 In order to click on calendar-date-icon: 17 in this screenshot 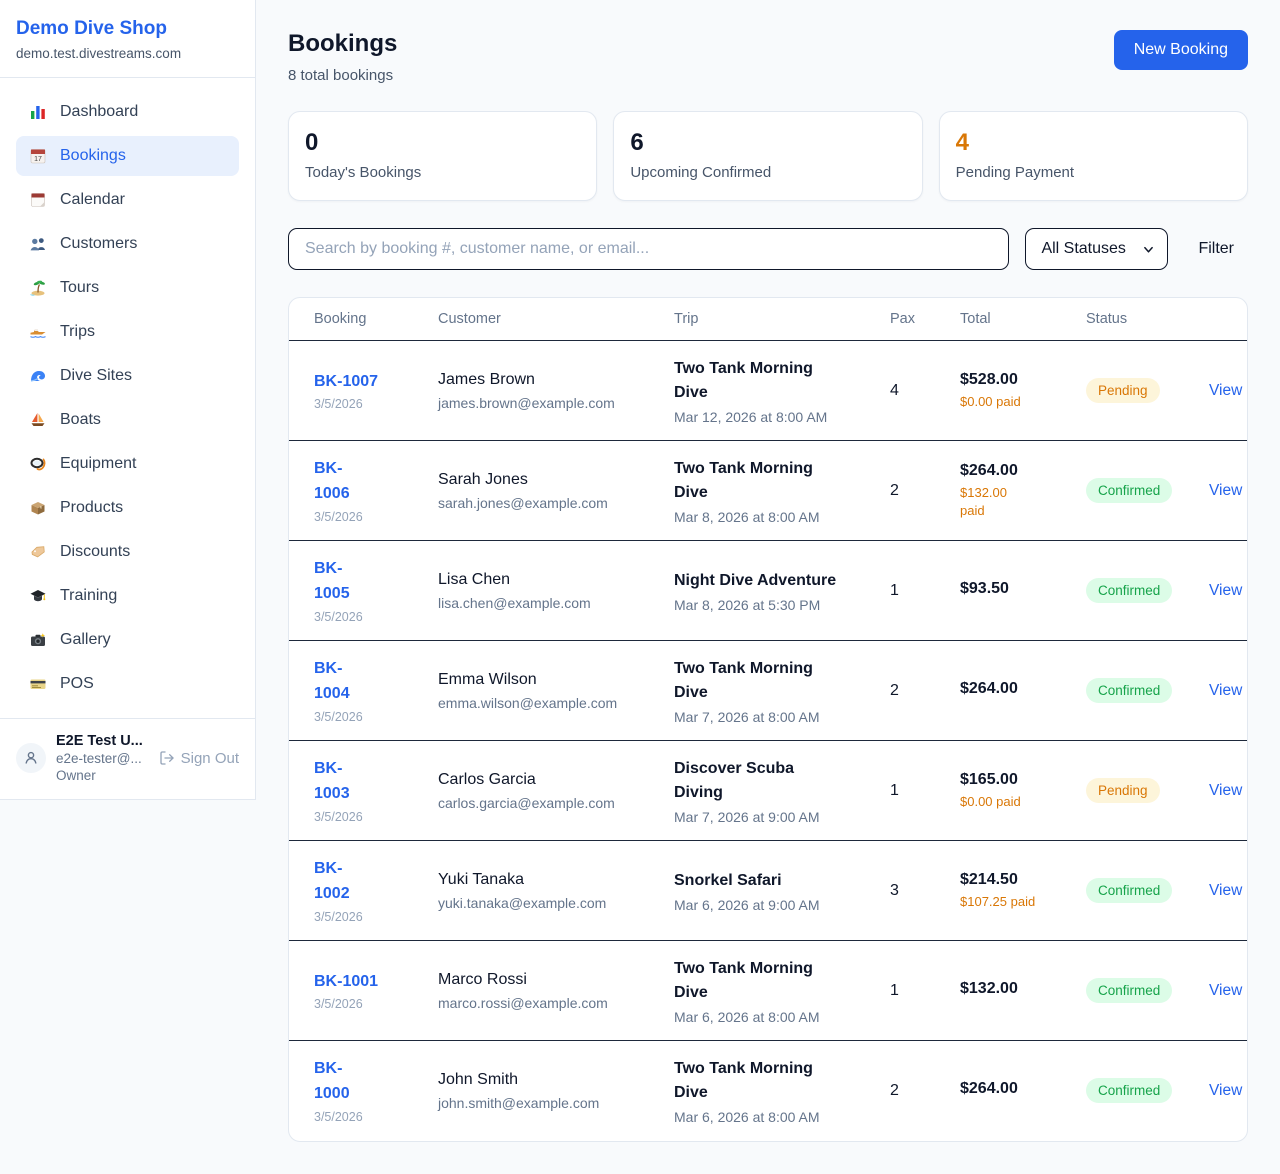, I will do `click(38, 156)`.